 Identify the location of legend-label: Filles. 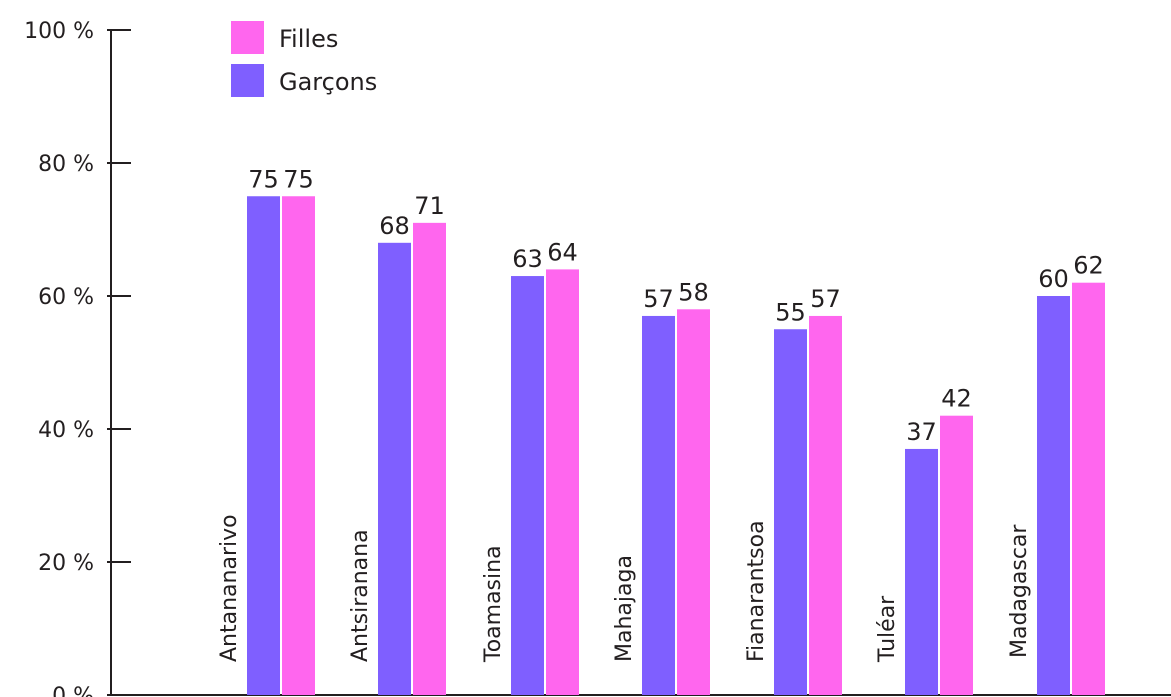
(308, 39).